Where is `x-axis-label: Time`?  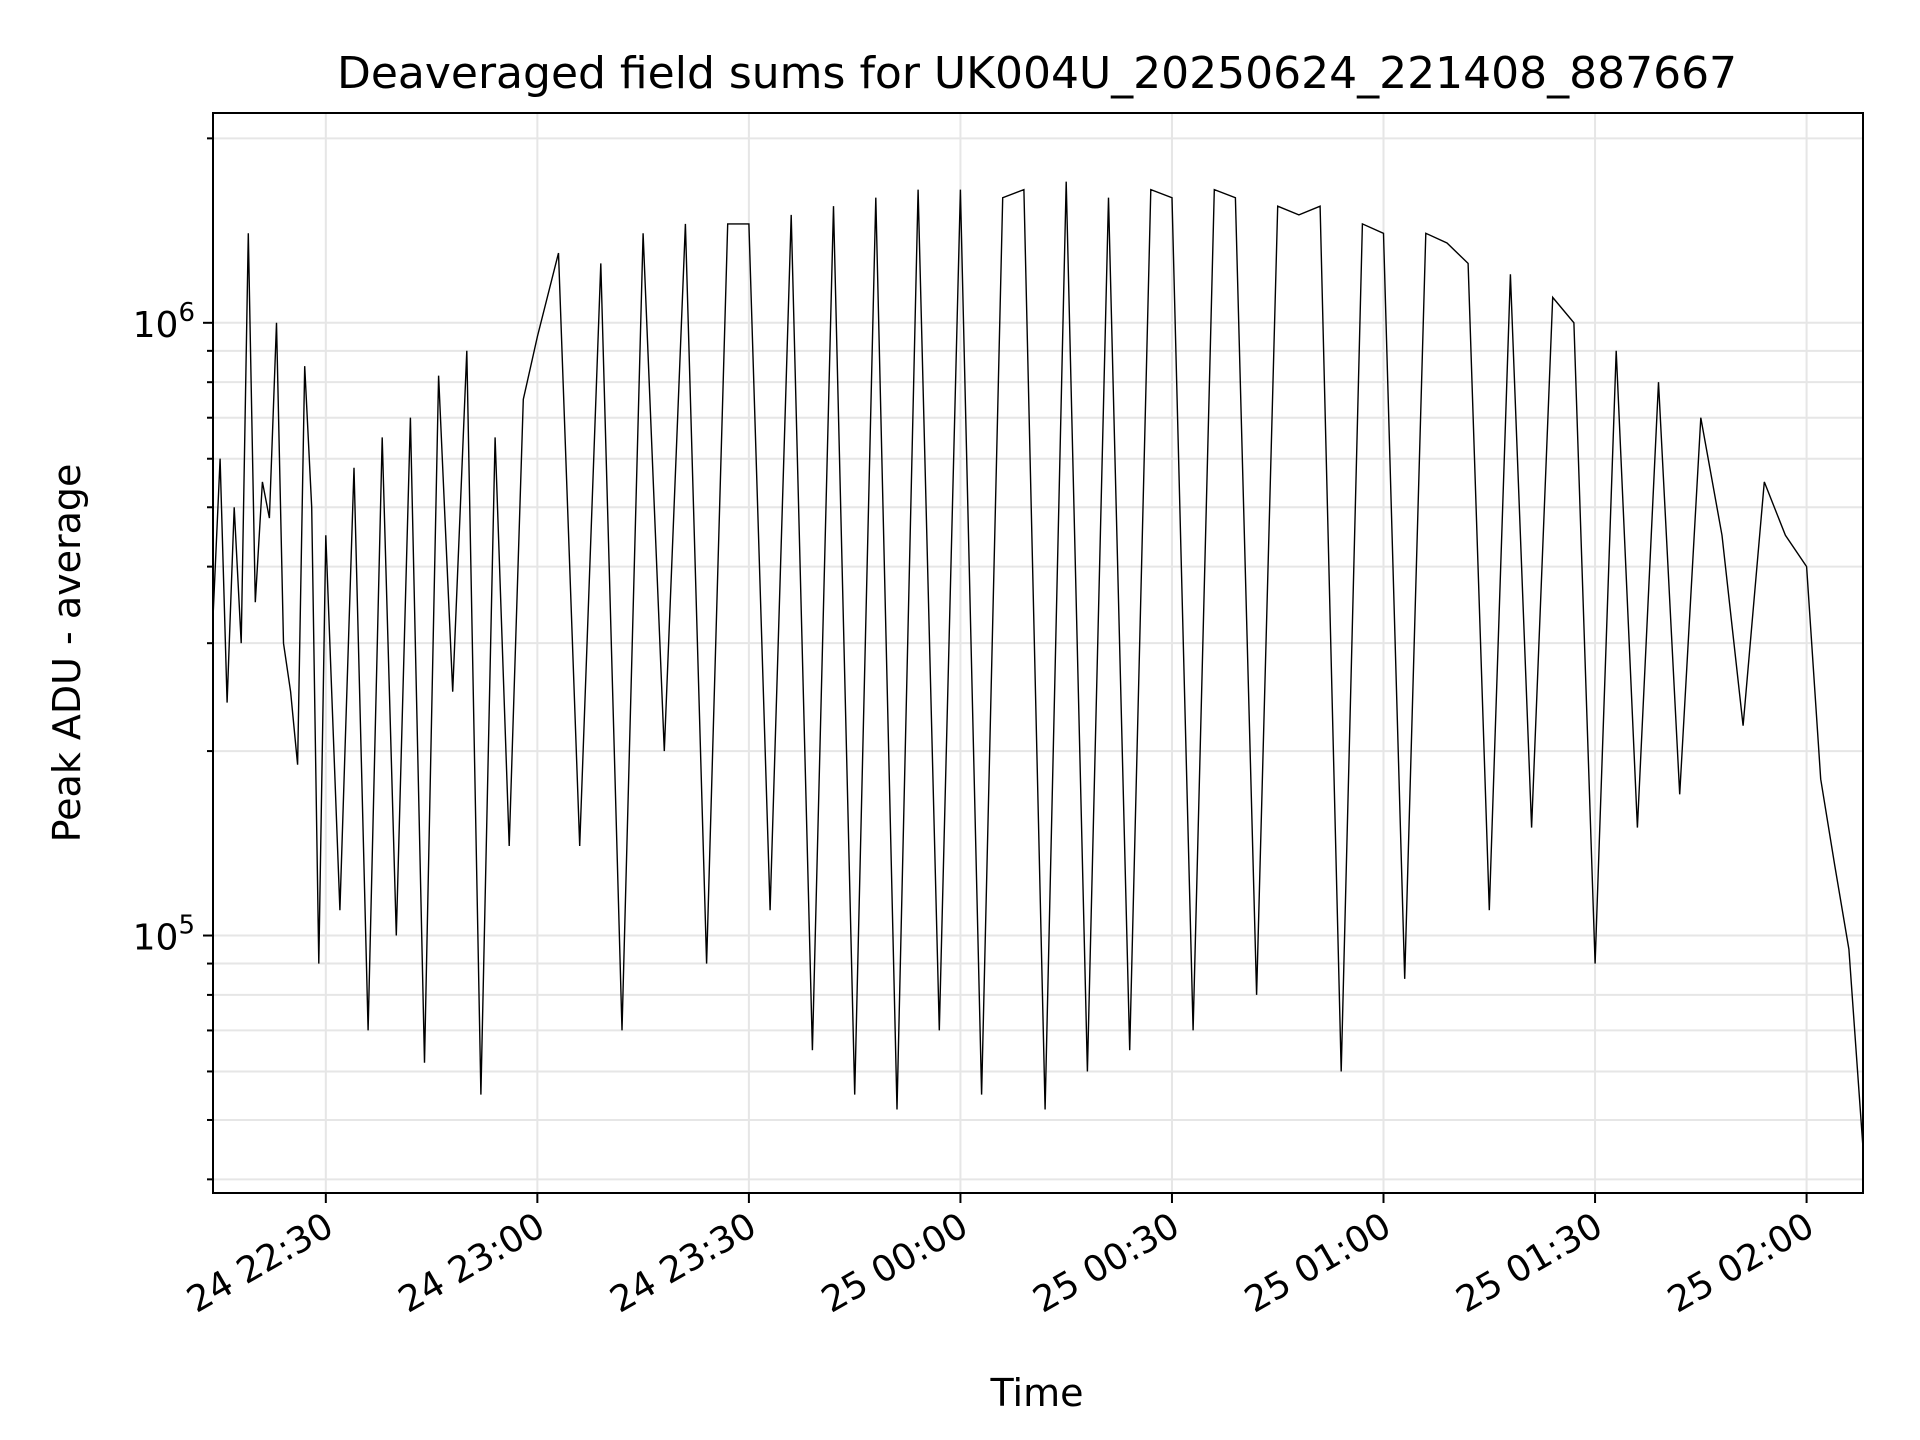 x-axis-label: Time is located at coordinates (1037, 1393).